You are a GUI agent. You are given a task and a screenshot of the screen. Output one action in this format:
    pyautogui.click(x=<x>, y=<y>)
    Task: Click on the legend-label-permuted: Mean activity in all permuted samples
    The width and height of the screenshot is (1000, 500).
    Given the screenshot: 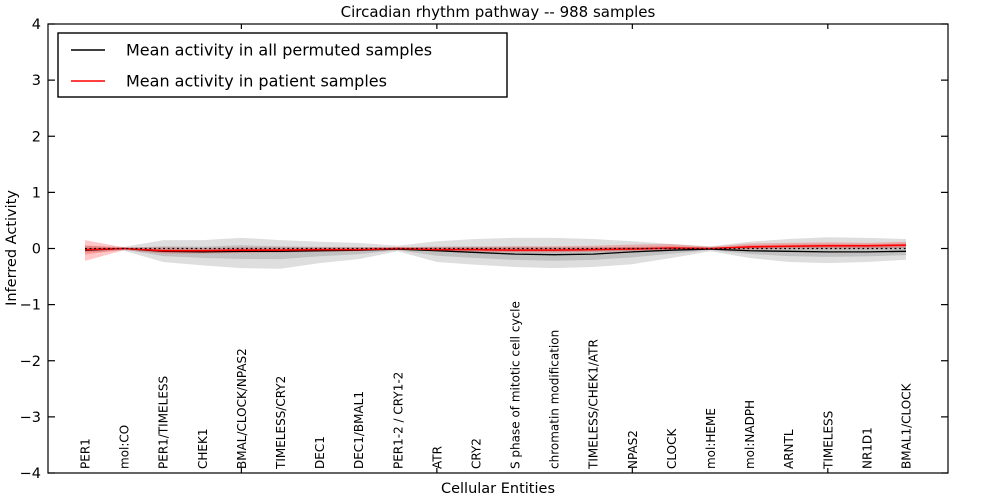 What is the action you would take?
    pyautogui.click(x=279, y=50)
    